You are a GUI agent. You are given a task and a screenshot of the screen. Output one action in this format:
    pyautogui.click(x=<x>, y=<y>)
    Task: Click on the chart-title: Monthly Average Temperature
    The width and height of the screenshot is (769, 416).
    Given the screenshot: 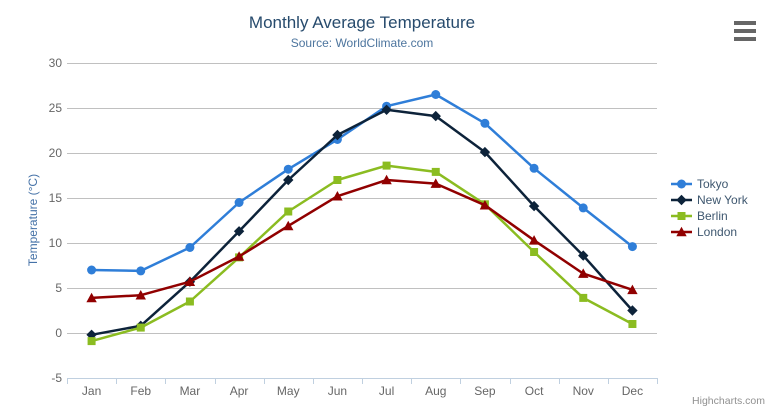 What is the action you would take?
    pyautogui.click(x=362, y=22)
    